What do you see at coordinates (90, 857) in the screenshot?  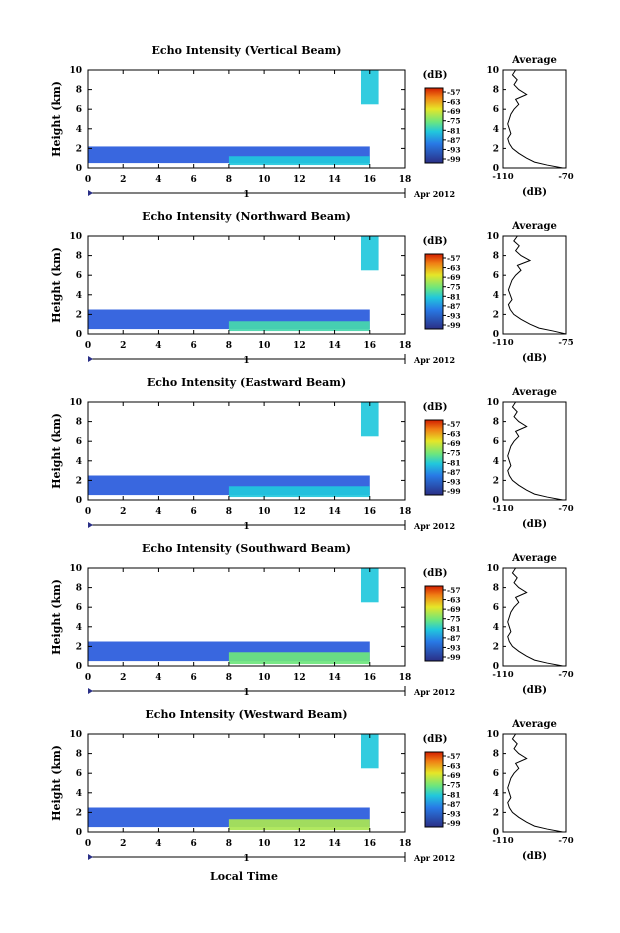 I see `day-start-marker` at bounding box center [90, 857].